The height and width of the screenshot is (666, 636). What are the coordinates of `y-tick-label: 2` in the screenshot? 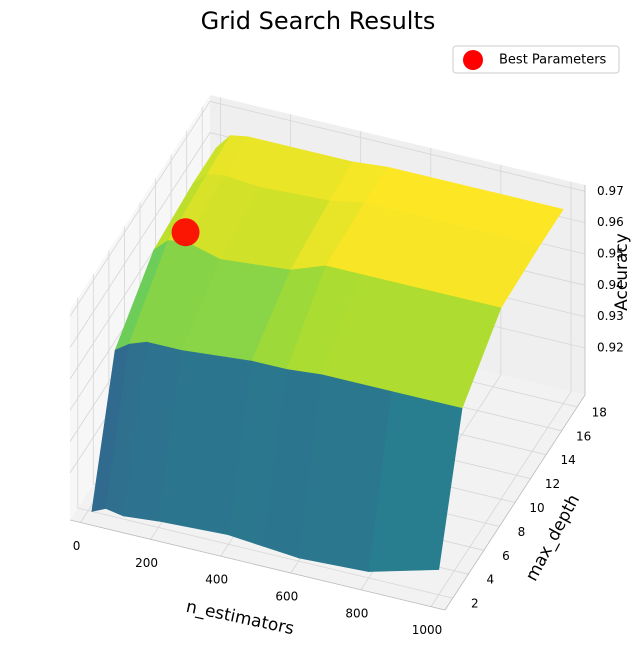 It's located at (475, 604).